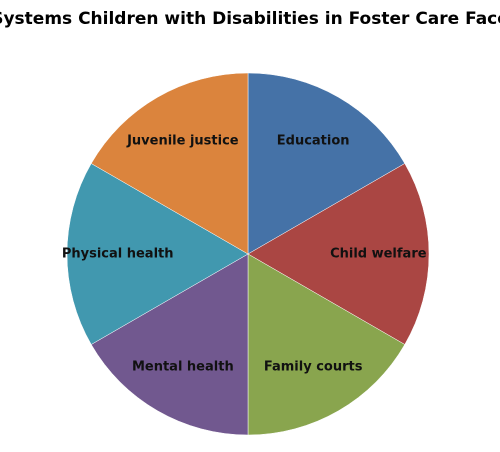 This screenshot has height=452, width=500. Describe the element at coordinates (183, 366) in the screenshot. I see `slice-label: Mental health` at that location.